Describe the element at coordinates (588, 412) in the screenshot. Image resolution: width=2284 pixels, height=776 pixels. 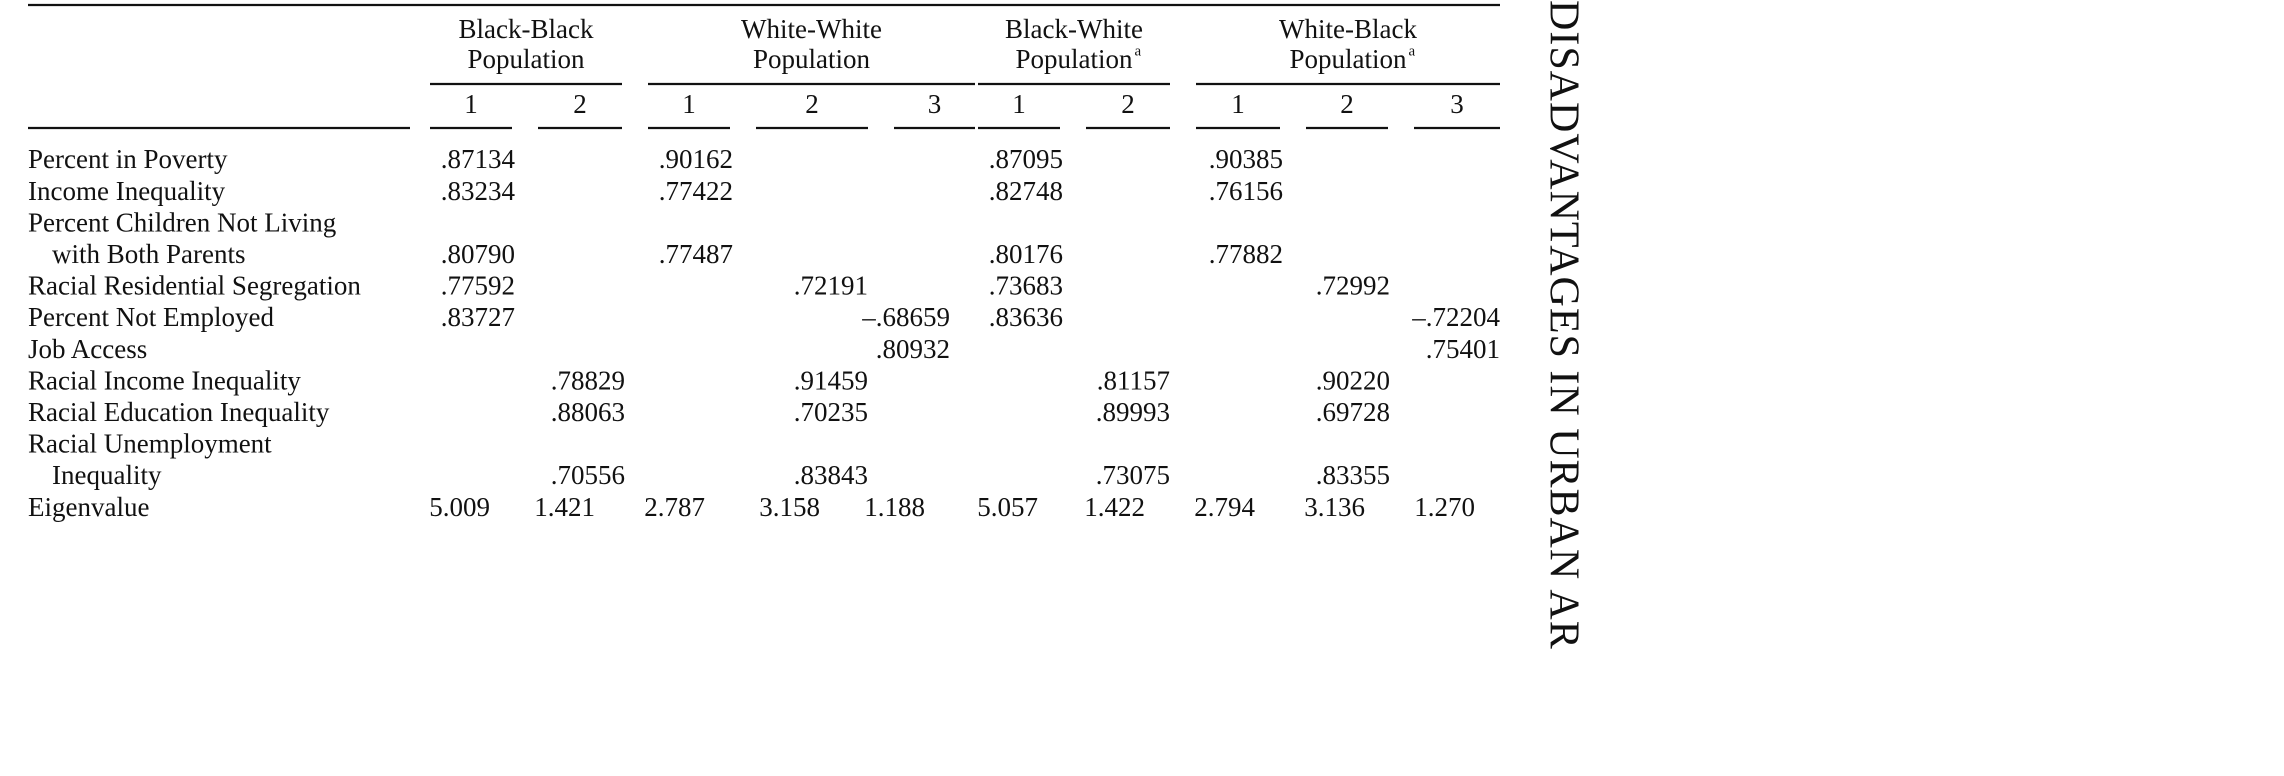
I see `cell-value: .88063` at that location.